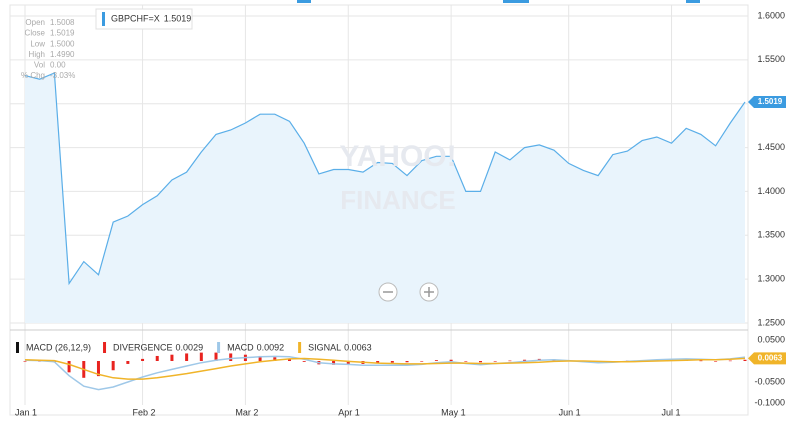 The width and height of the screenshot is (800, 426). Describe the element at coordinates (771, 322) in the screenshot. I see `y-tick-label: 1.2500` at that location.